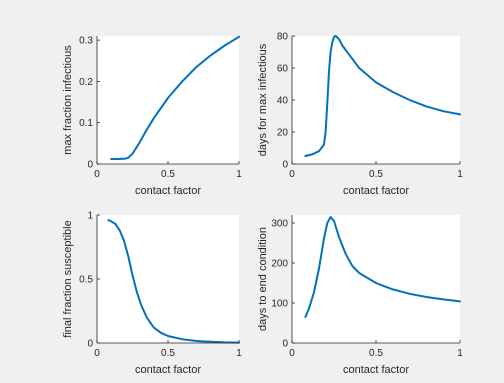 This screenshot has height=383, width=504. What do you see at coordinates (68, 278) in the screenshot?
I see `y-axis-label: final fraction susceptible` at bounding box center [68, 278].